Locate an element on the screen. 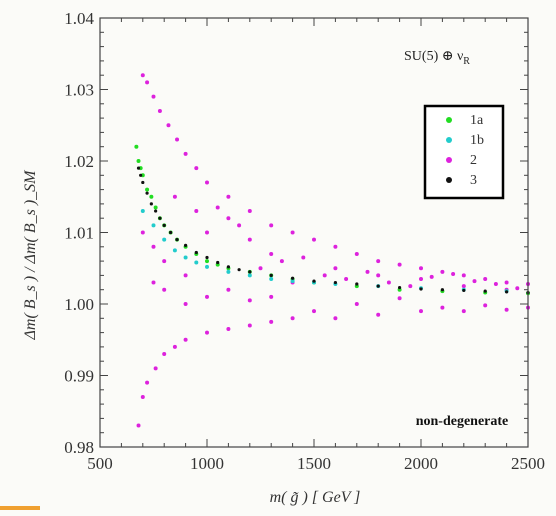  annotation-top: SU(5) ⊕ νR is located at coordinates (437, 58).